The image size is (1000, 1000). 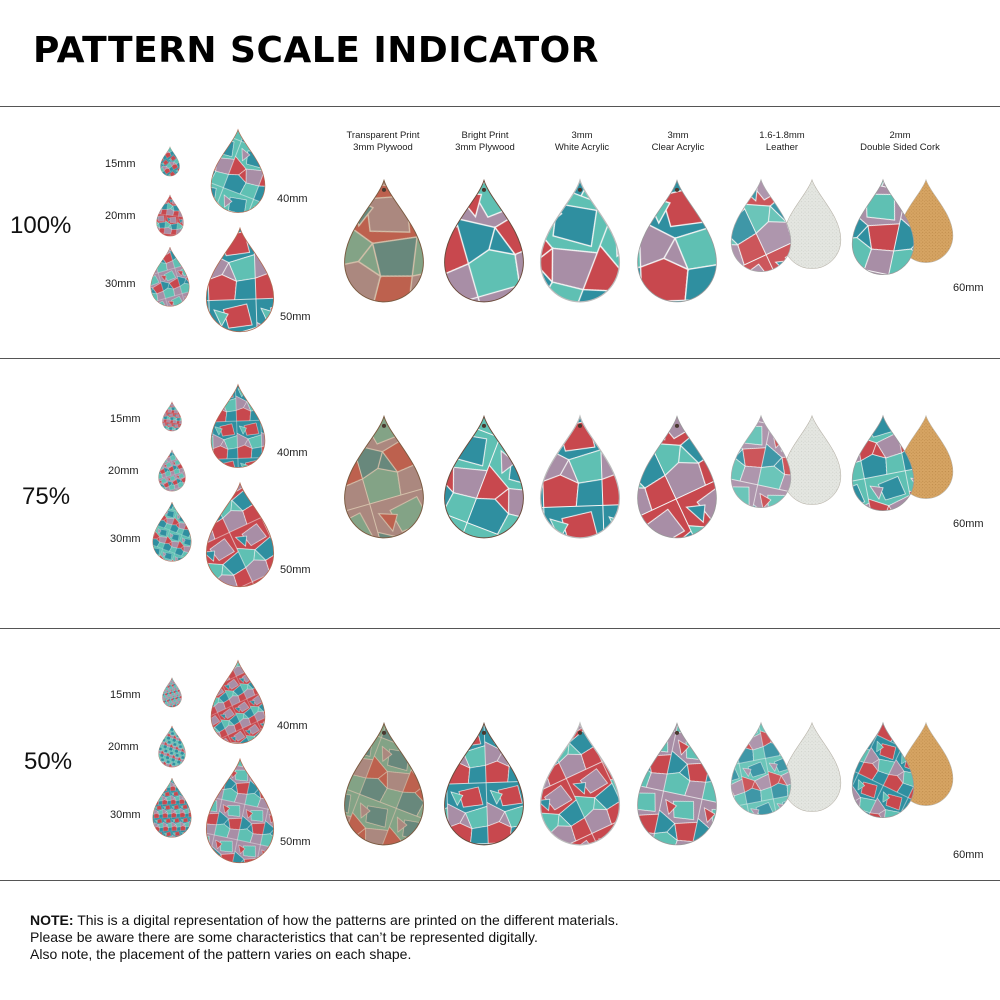 I want to click on material-header-line1: 2mm, so click(x=900, y=135).